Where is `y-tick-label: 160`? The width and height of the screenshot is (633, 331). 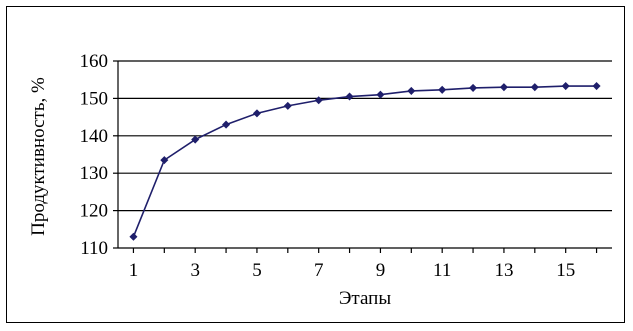 y-tick-label: 160 is located at coordinates (94, 61).